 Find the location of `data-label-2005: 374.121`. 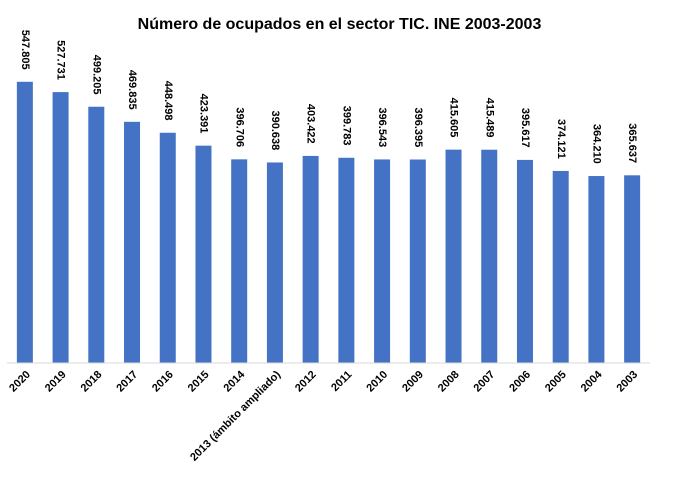

data-label-2005: 374.121 is located at coordinates (561, 139).